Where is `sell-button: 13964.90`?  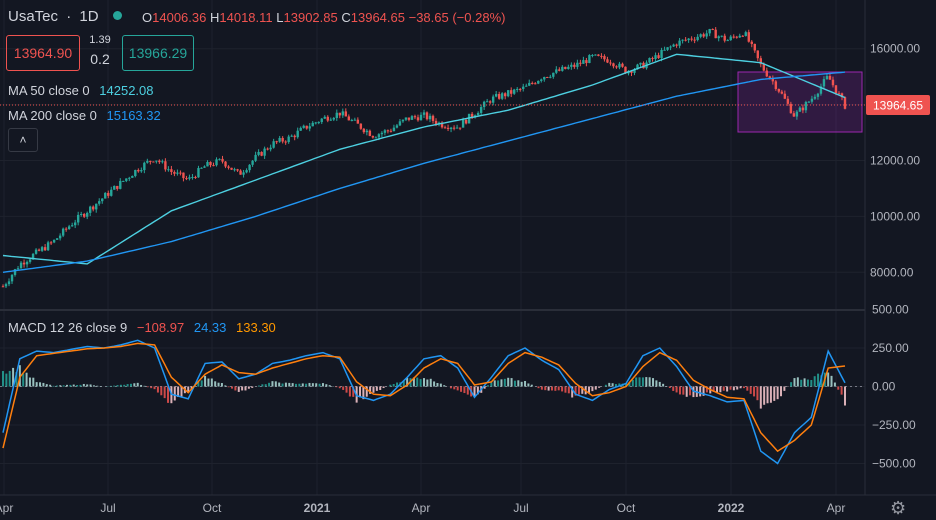 sell-button: 13964.90 is located at coordinates (43, 53).